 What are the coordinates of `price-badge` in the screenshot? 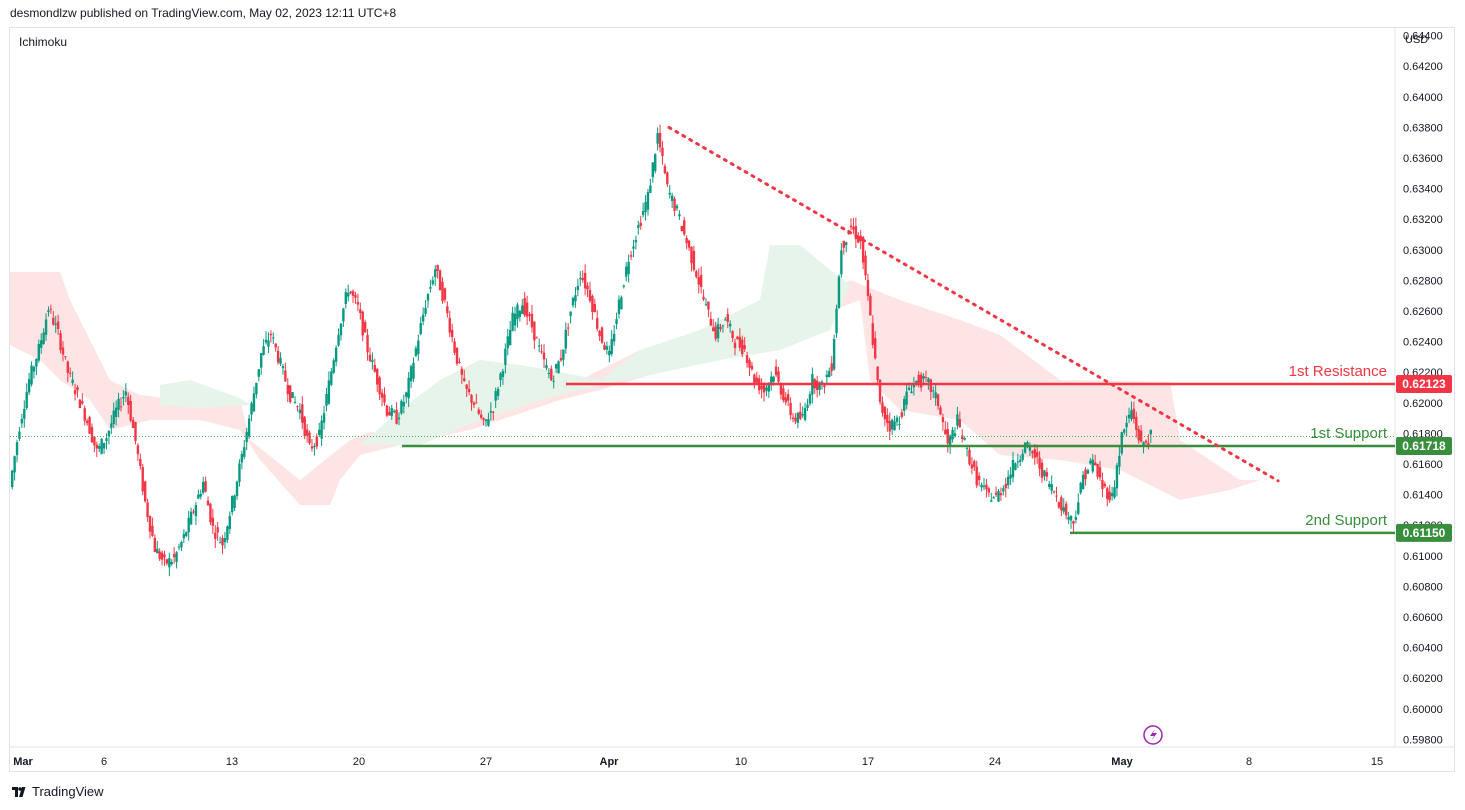 It's located at (1424, 445).